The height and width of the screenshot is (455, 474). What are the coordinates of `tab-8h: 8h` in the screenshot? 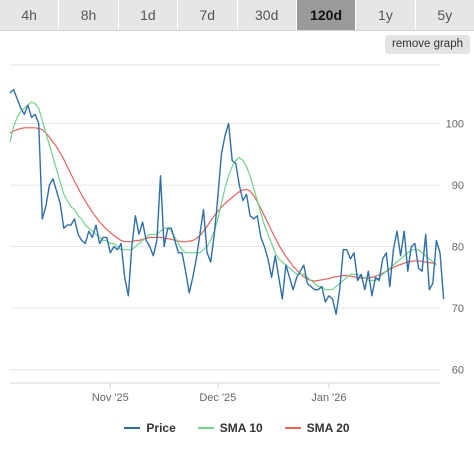 It's located at (89, 15).